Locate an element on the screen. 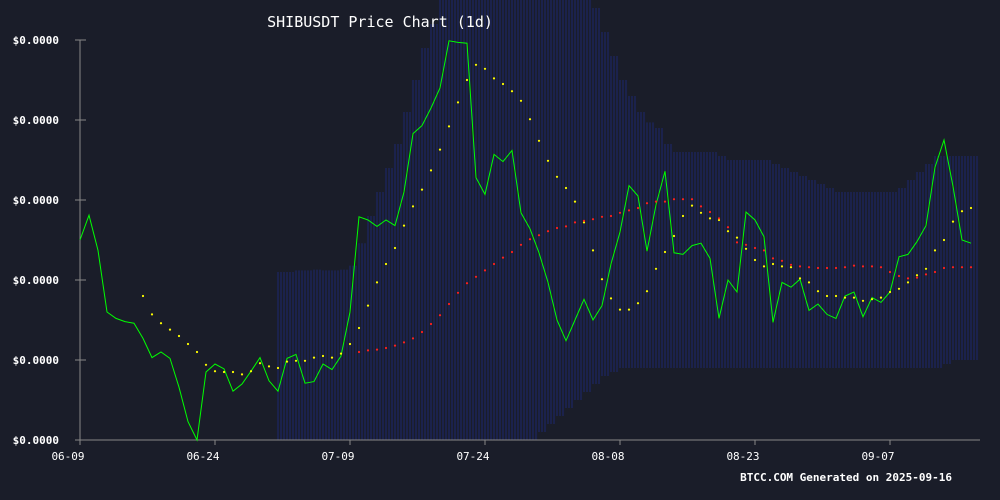  x-tick-label: 08-23 is located at coordinates (742, 456).